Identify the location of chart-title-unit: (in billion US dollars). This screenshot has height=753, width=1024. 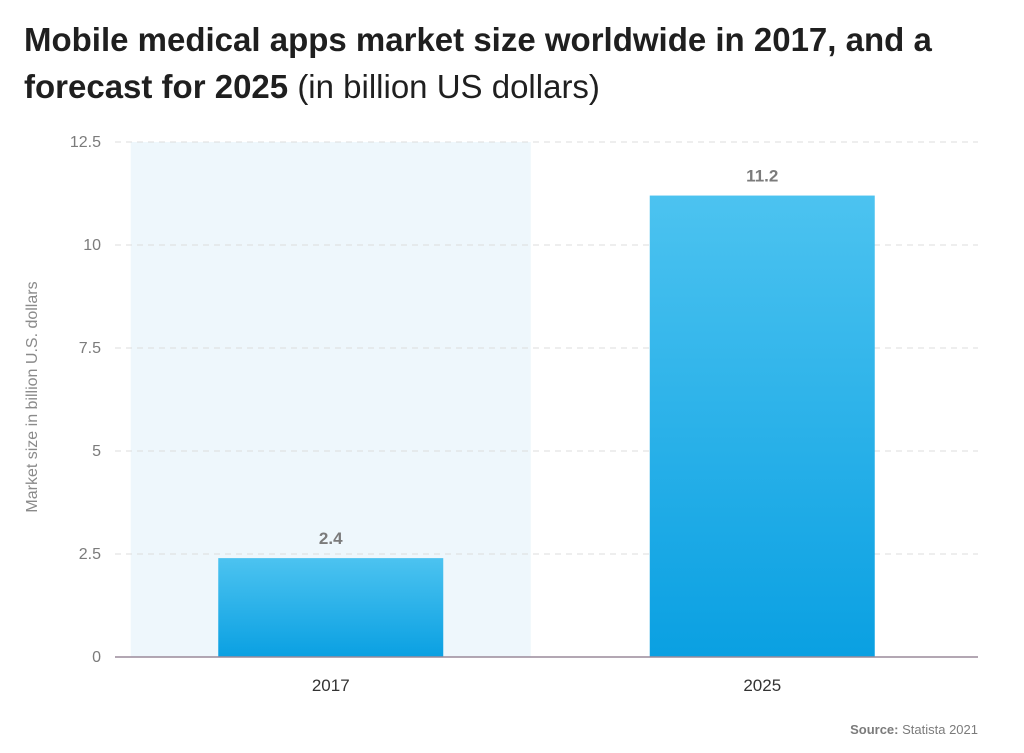
(448, 86).